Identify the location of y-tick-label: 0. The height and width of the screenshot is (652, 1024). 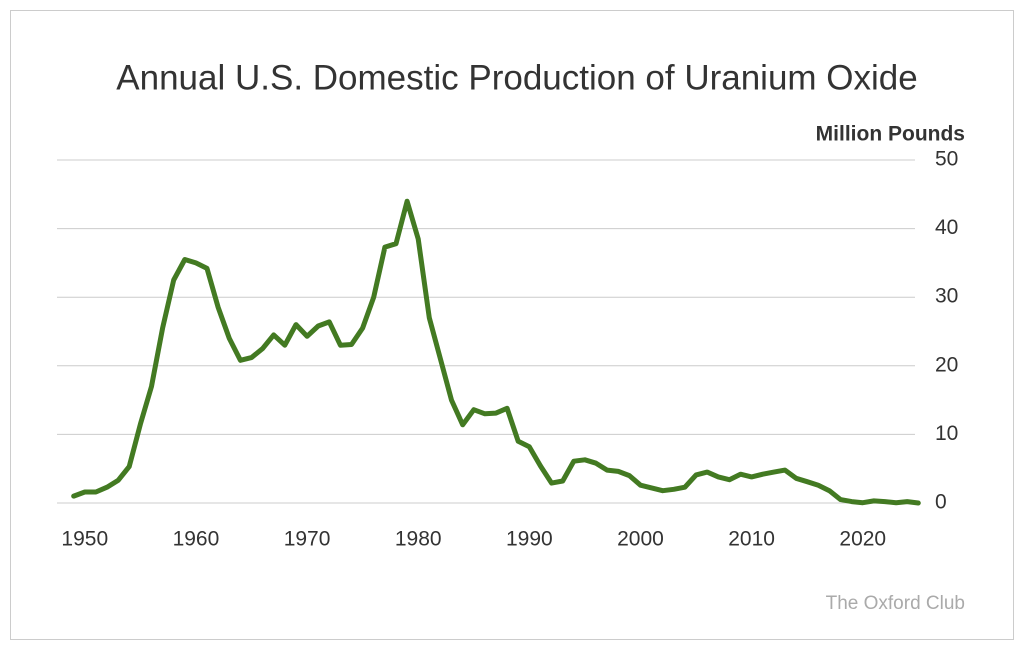
(941, 502).